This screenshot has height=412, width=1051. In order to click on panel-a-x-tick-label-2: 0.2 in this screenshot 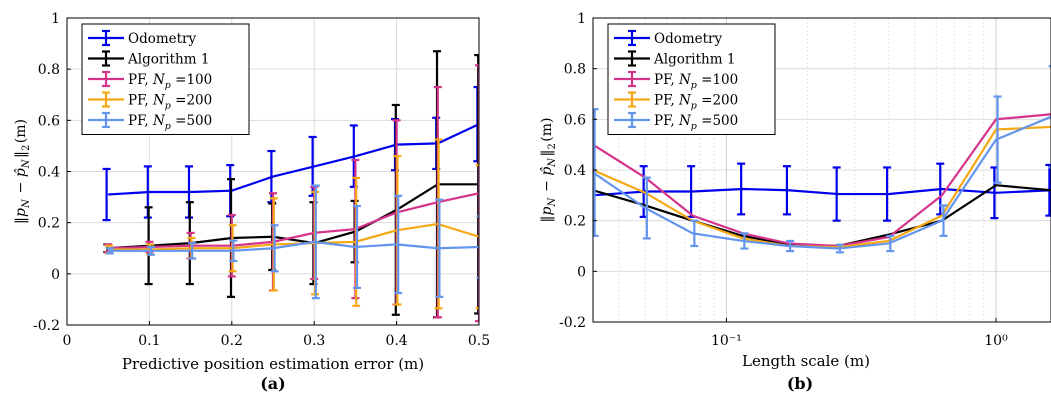, I will do `click(232, 341)`.